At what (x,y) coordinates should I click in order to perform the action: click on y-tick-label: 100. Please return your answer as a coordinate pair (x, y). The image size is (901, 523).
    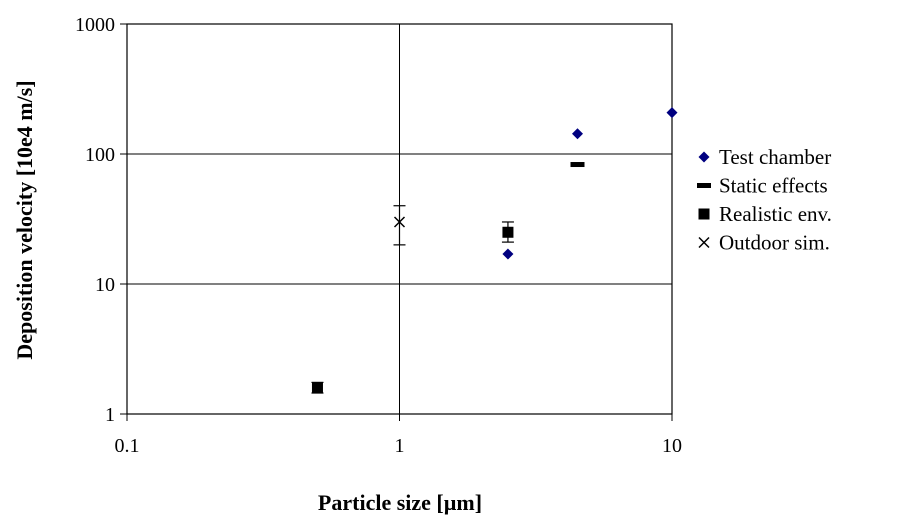
    Looking at the image, I should click on (100, 155).